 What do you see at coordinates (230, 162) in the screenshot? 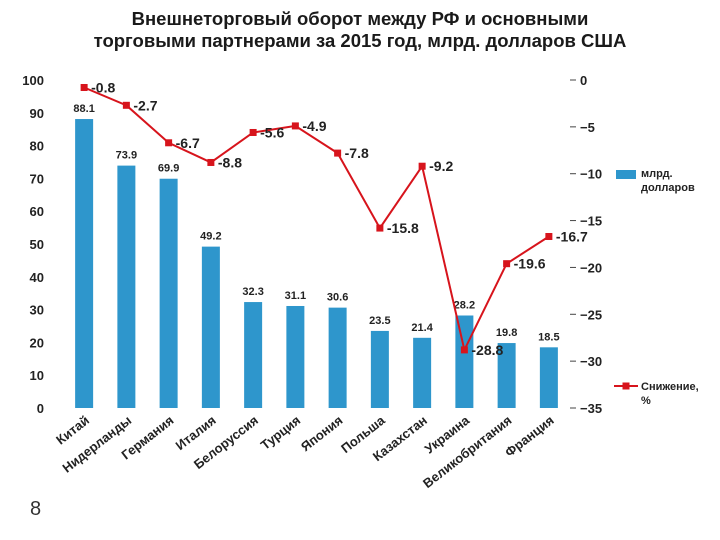
I see `decline-value-label: -8.8` at bounding box center [230, 162].